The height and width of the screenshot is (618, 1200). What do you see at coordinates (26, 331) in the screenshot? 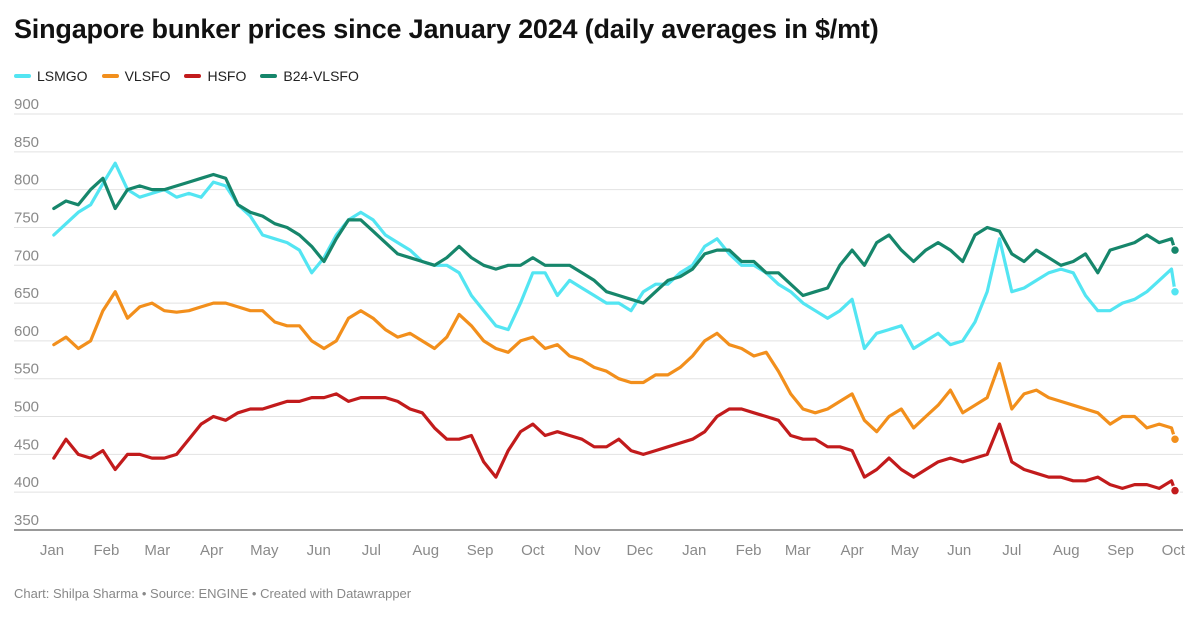
I see `y-tick-label: 600` at bounding box center [26, 331].